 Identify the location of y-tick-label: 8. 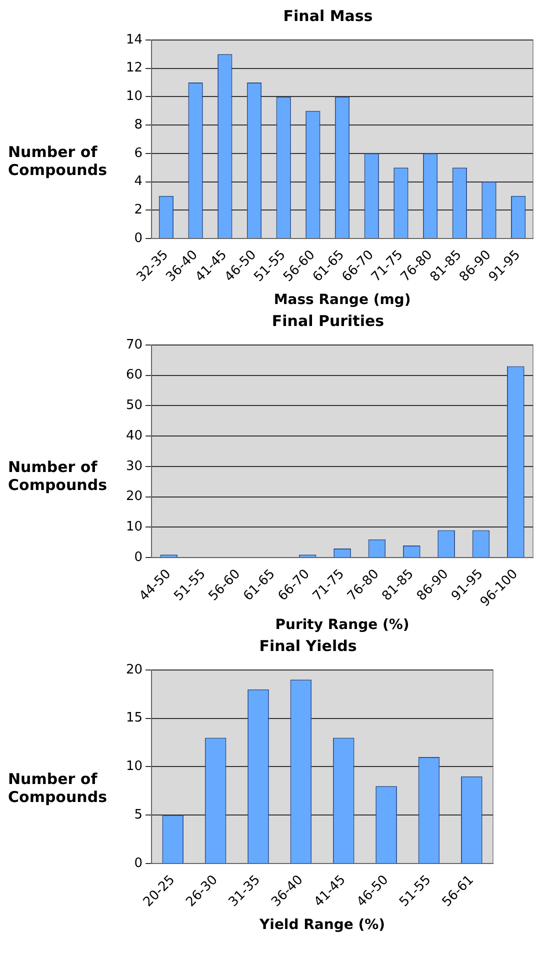
(138, 124).